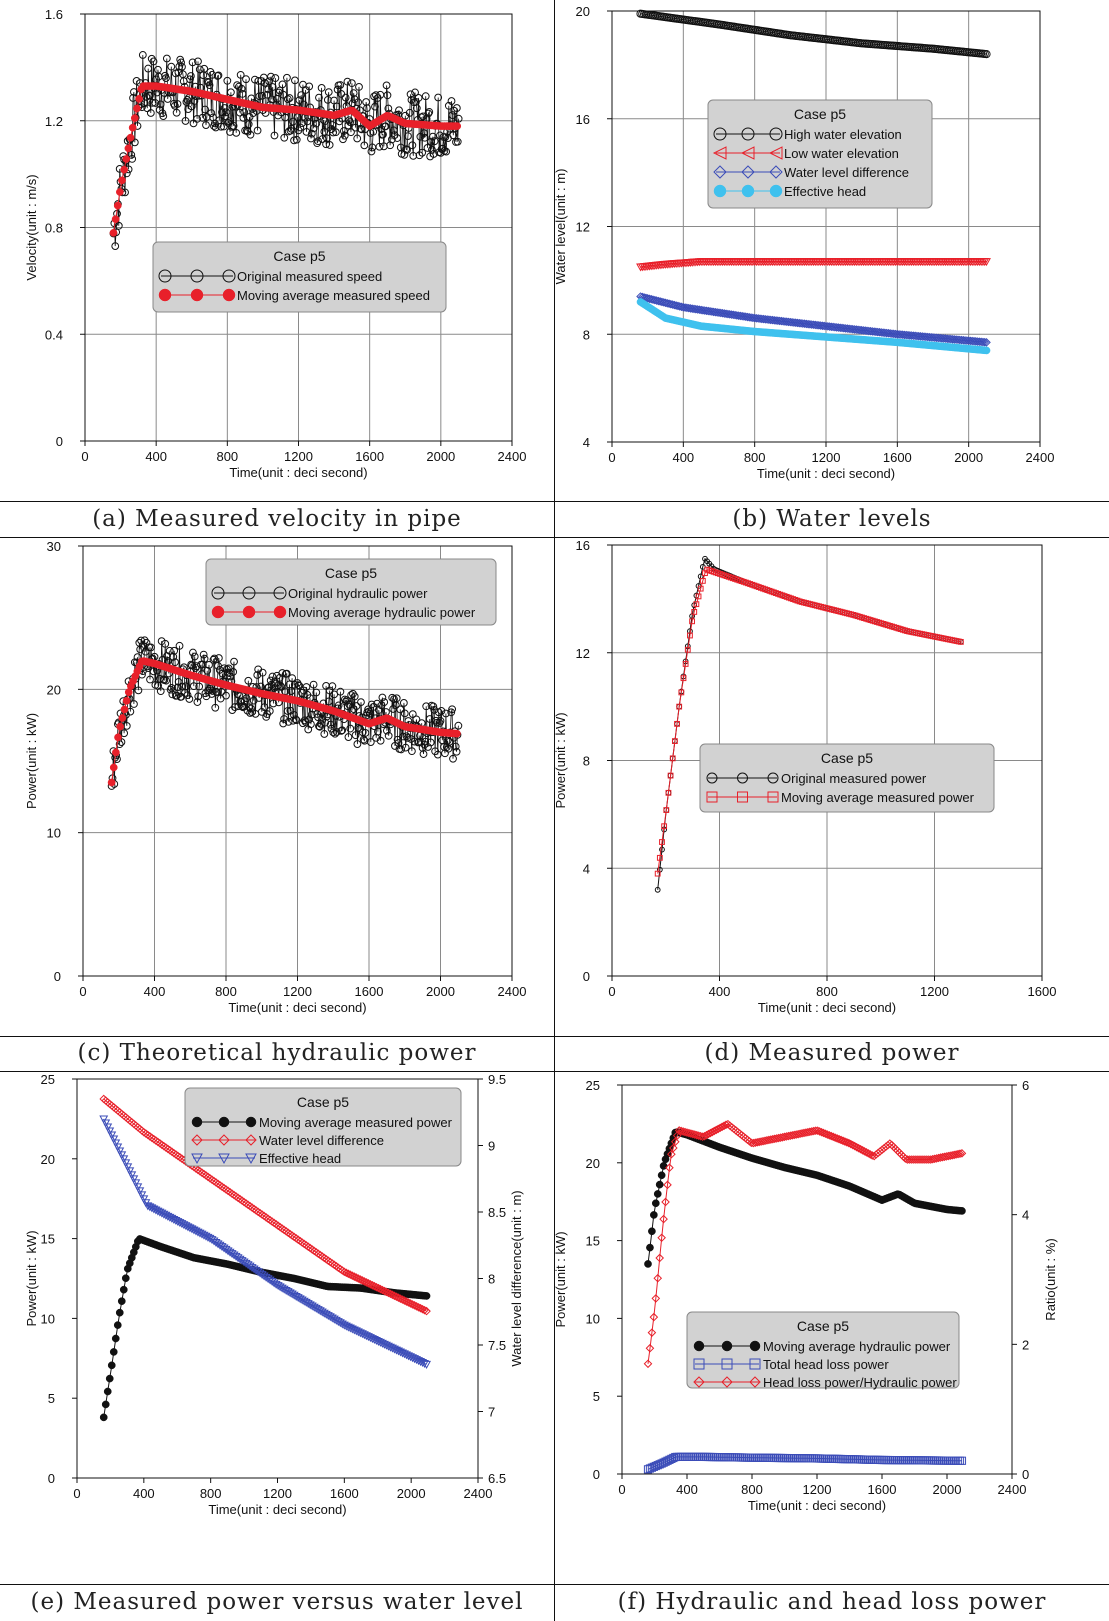 This screenshot has height=1621, width=1109. Describe the element at coordinates (54, 546) in the screenshot. I see `y-tick-label: 30` at that location.